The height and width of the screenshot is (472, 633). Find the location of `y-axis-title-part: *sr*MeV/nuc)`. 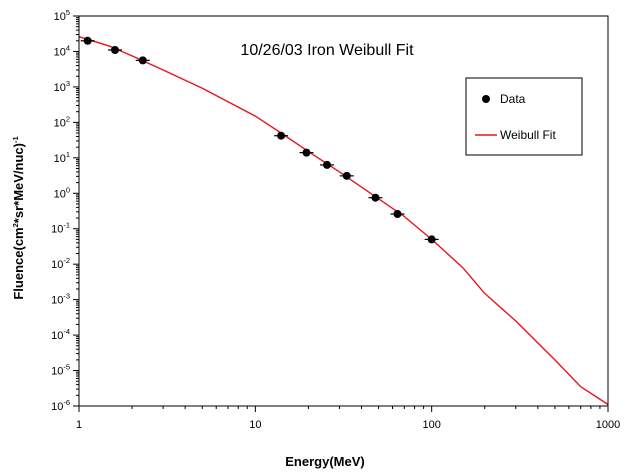

y-axis-title-part: *sr*MeV/nuc) is located at coordinates (18, 183).